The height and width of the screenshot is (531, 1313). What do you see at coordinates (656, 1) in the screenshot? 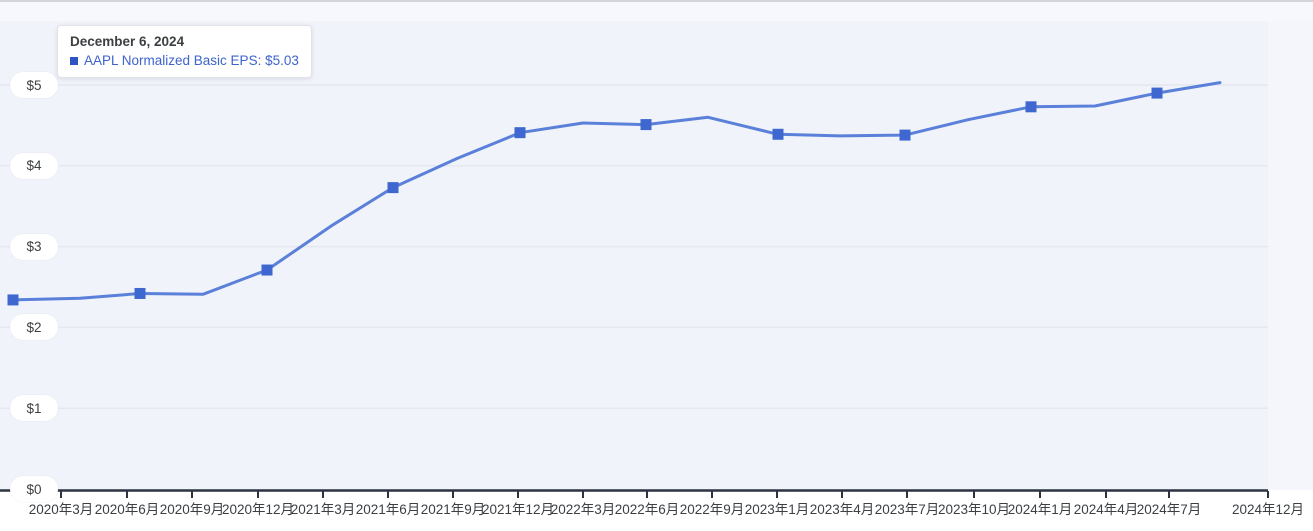
I see `top-border` at bounding box center [656, 1].